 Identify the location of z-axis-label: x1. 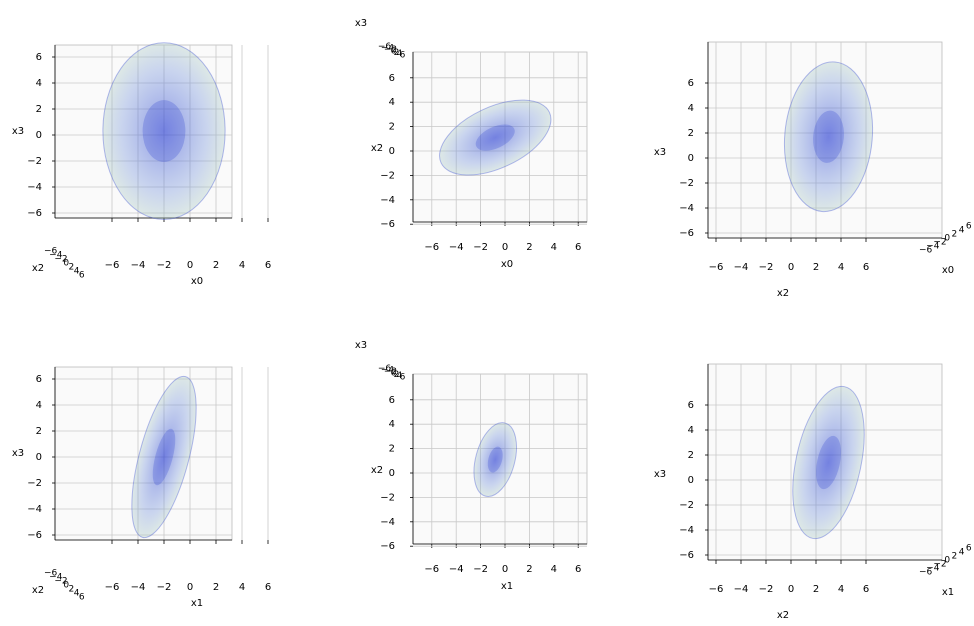
(948, 592).